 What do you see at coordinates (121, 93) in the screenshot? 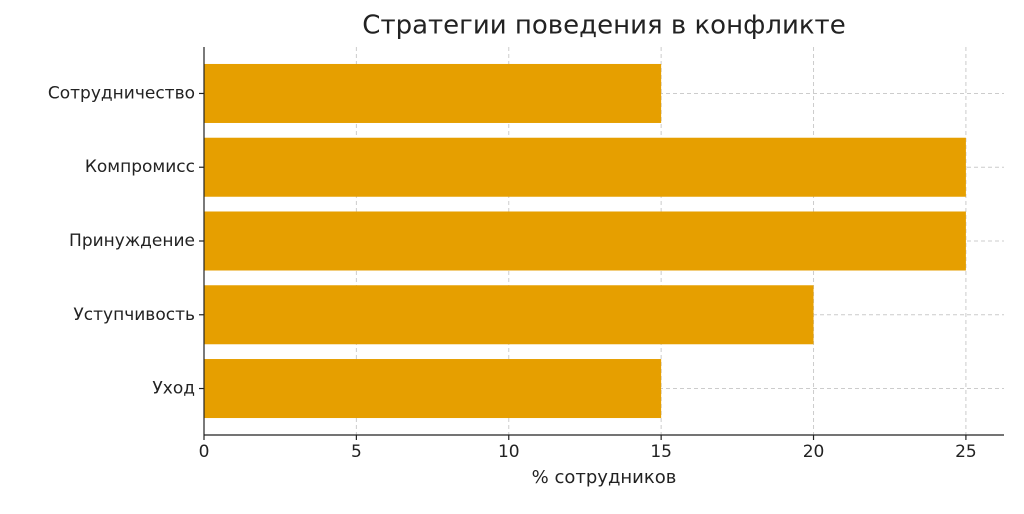
I see `y-tick-label: Сотрудничество` at bounding box center [121, 93].